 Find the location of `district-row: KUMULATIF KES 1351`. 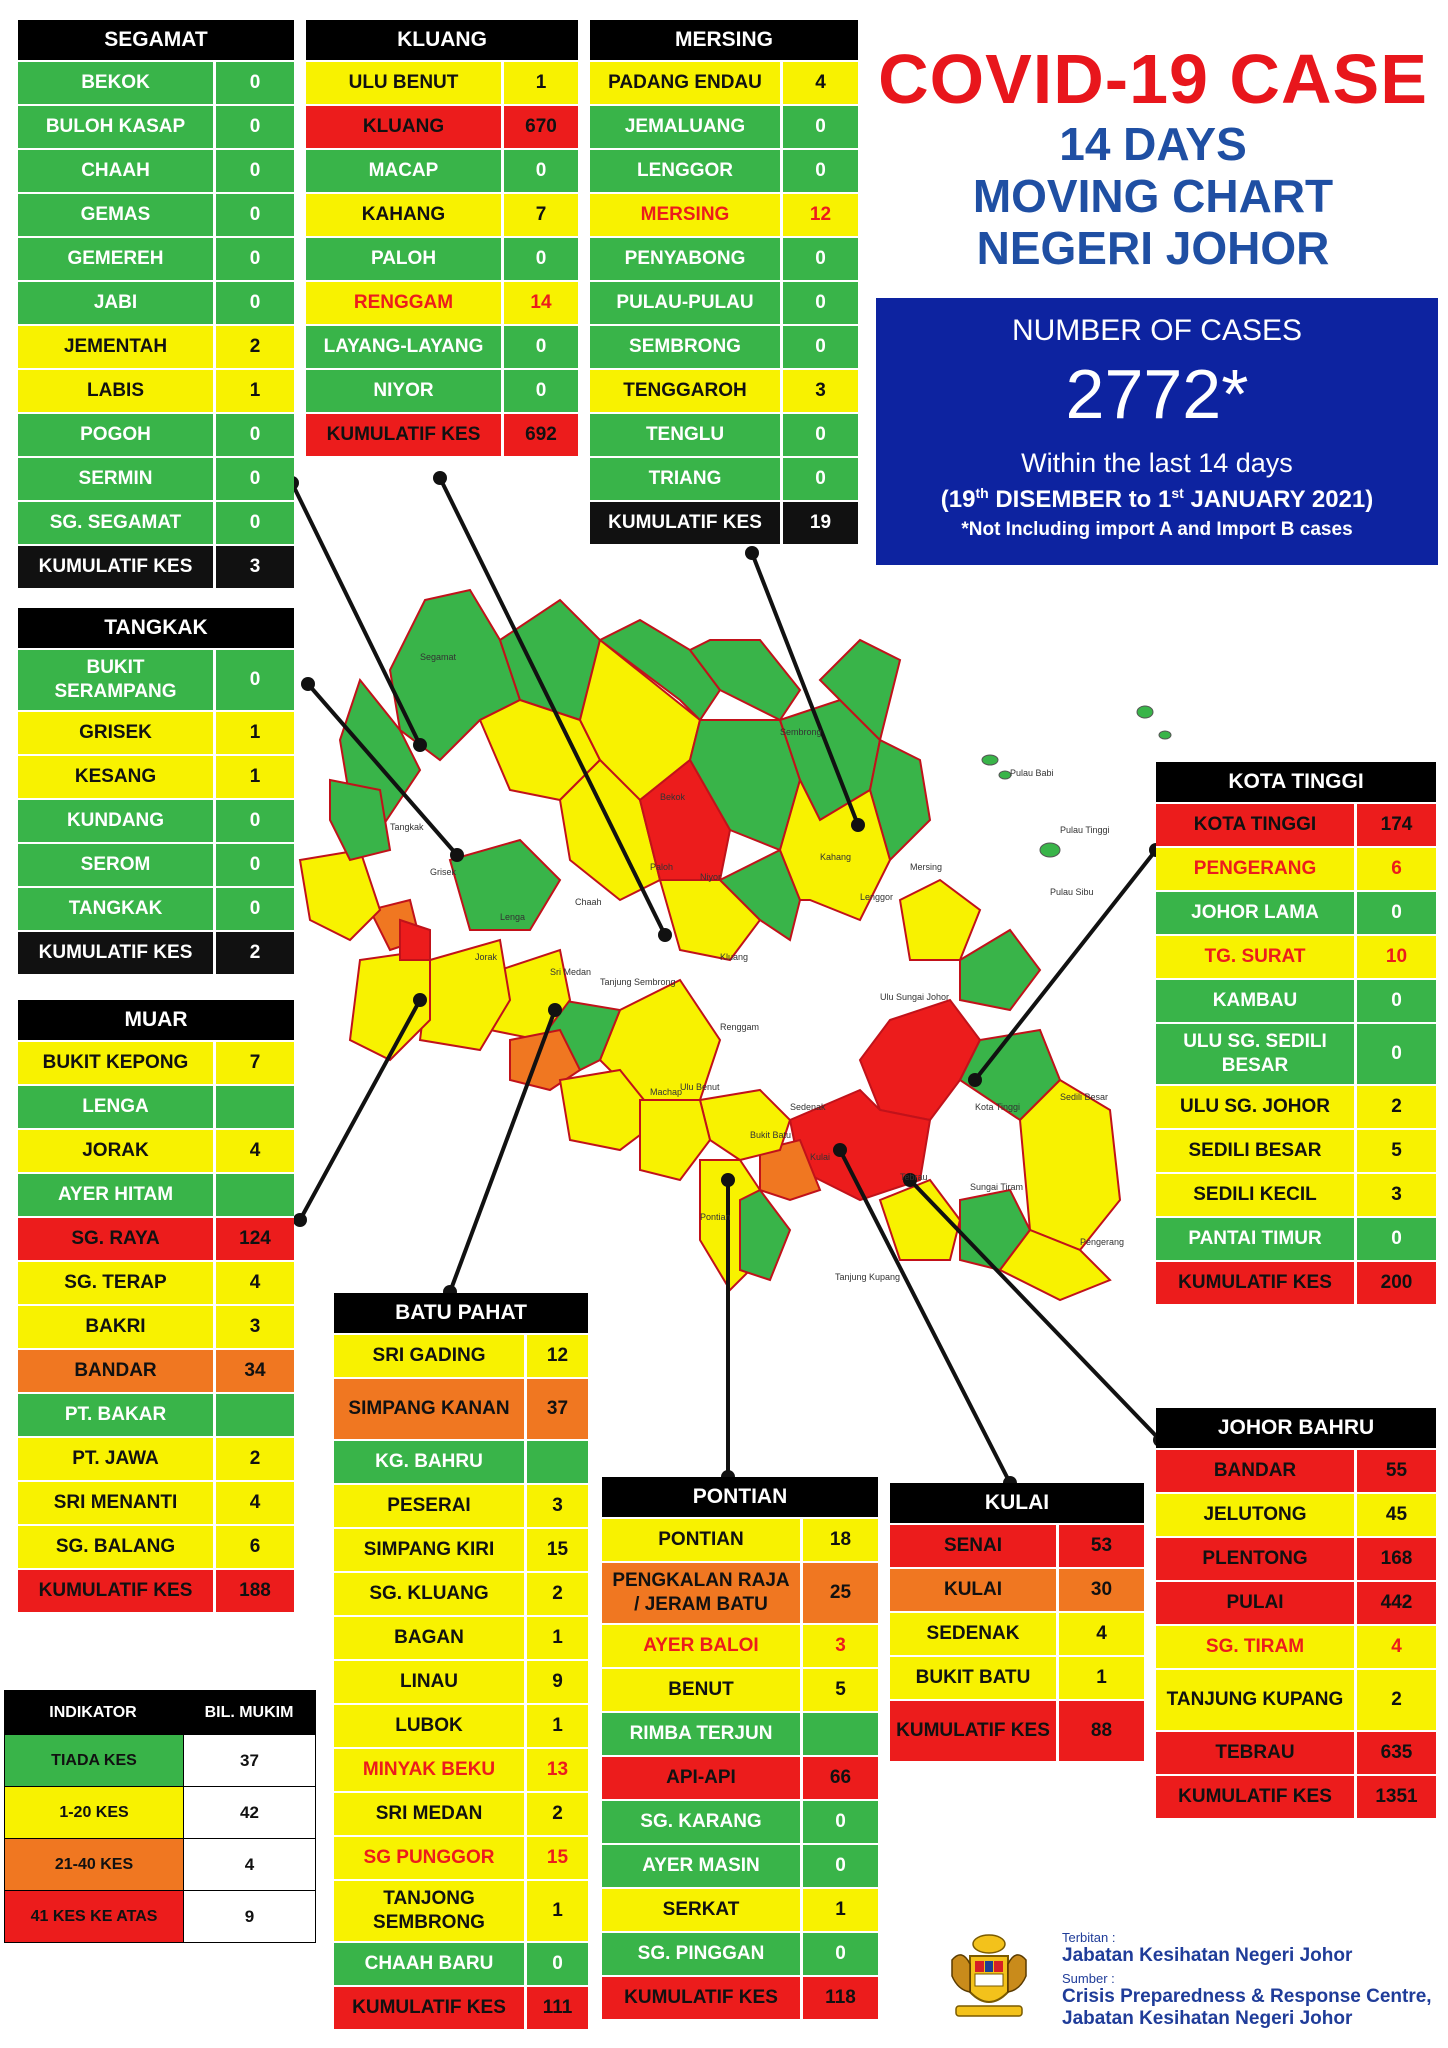

district-row: KUMULATIF KES 1351 is located at coordinates (1296, 1796).